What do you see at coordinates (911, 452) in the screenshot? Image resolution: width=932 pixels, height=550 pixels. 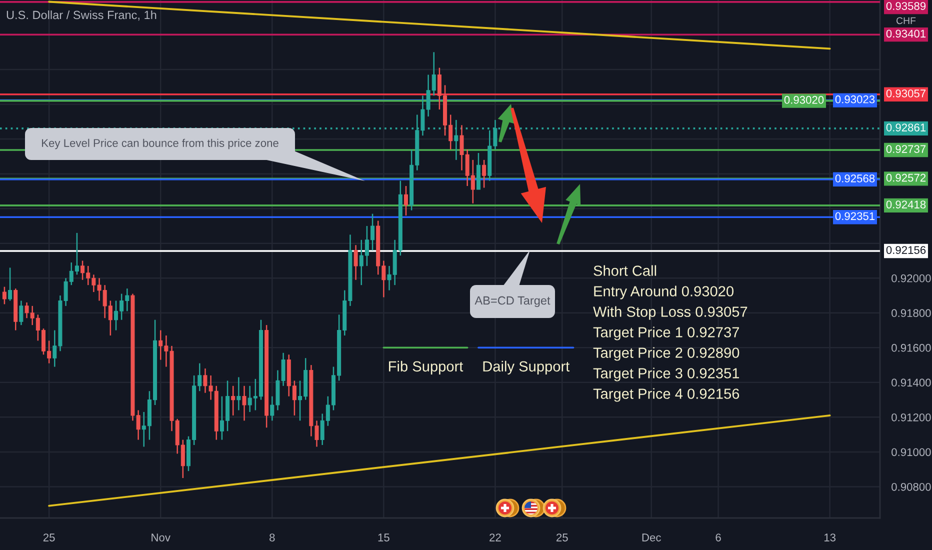 I see `y-tick-label: 0.91000` at bounding box center [911, 452].